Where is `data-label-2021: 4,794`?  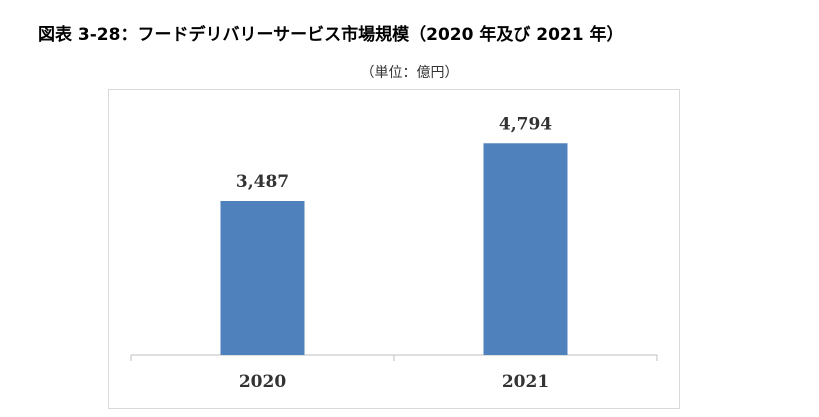 data-label-2021: 4,794 is located at coordinates (525, 124).